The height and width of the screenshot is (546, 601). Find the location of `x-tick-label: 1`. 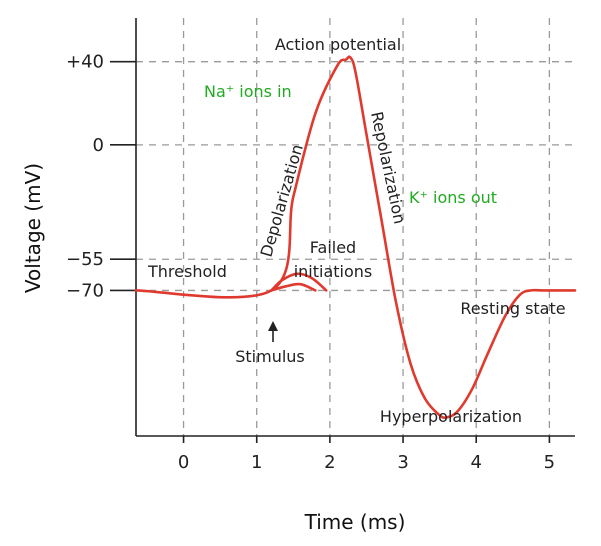

x-tick-label: 1 is located at coordinates (256, 462).